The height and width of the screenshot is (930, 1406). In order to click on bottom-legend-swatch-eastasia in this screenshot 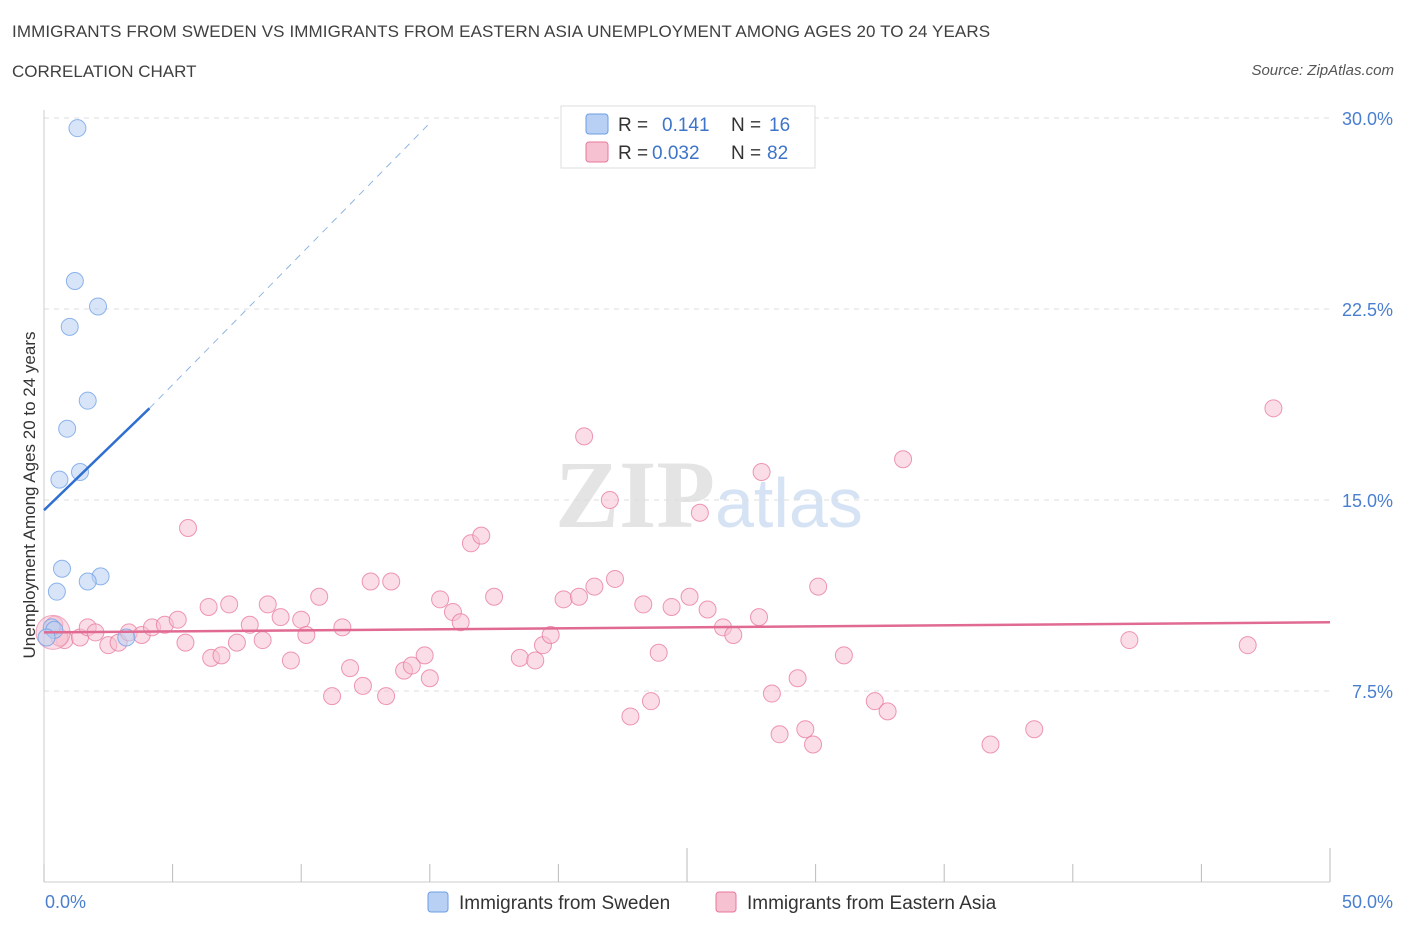, I will do `click(726, 902)`.